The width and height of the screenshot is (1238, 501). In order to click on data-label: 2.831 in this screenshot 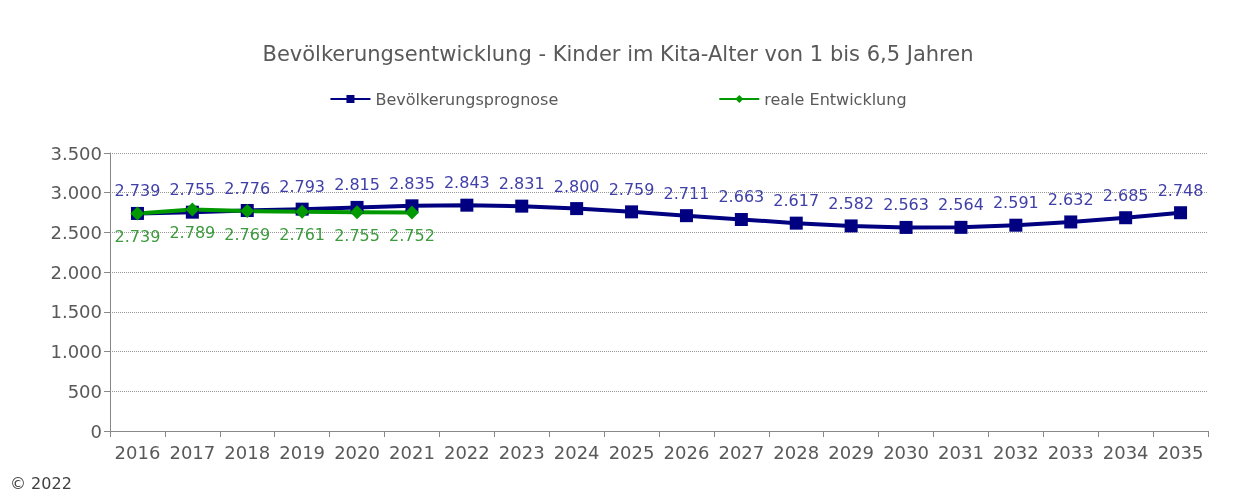, I will do `click(521, 184)`.